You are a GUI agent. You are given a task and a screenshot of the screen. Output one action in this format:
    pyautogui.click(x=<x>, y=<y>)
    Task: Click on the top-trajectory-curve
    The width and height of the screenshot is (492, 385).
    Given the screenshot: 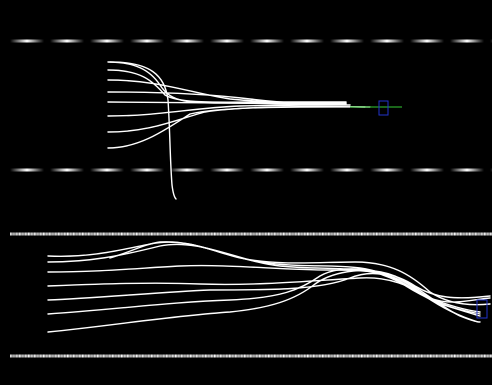 What is the action you would take?
    pyautogui.click(x=227, y=86)
    